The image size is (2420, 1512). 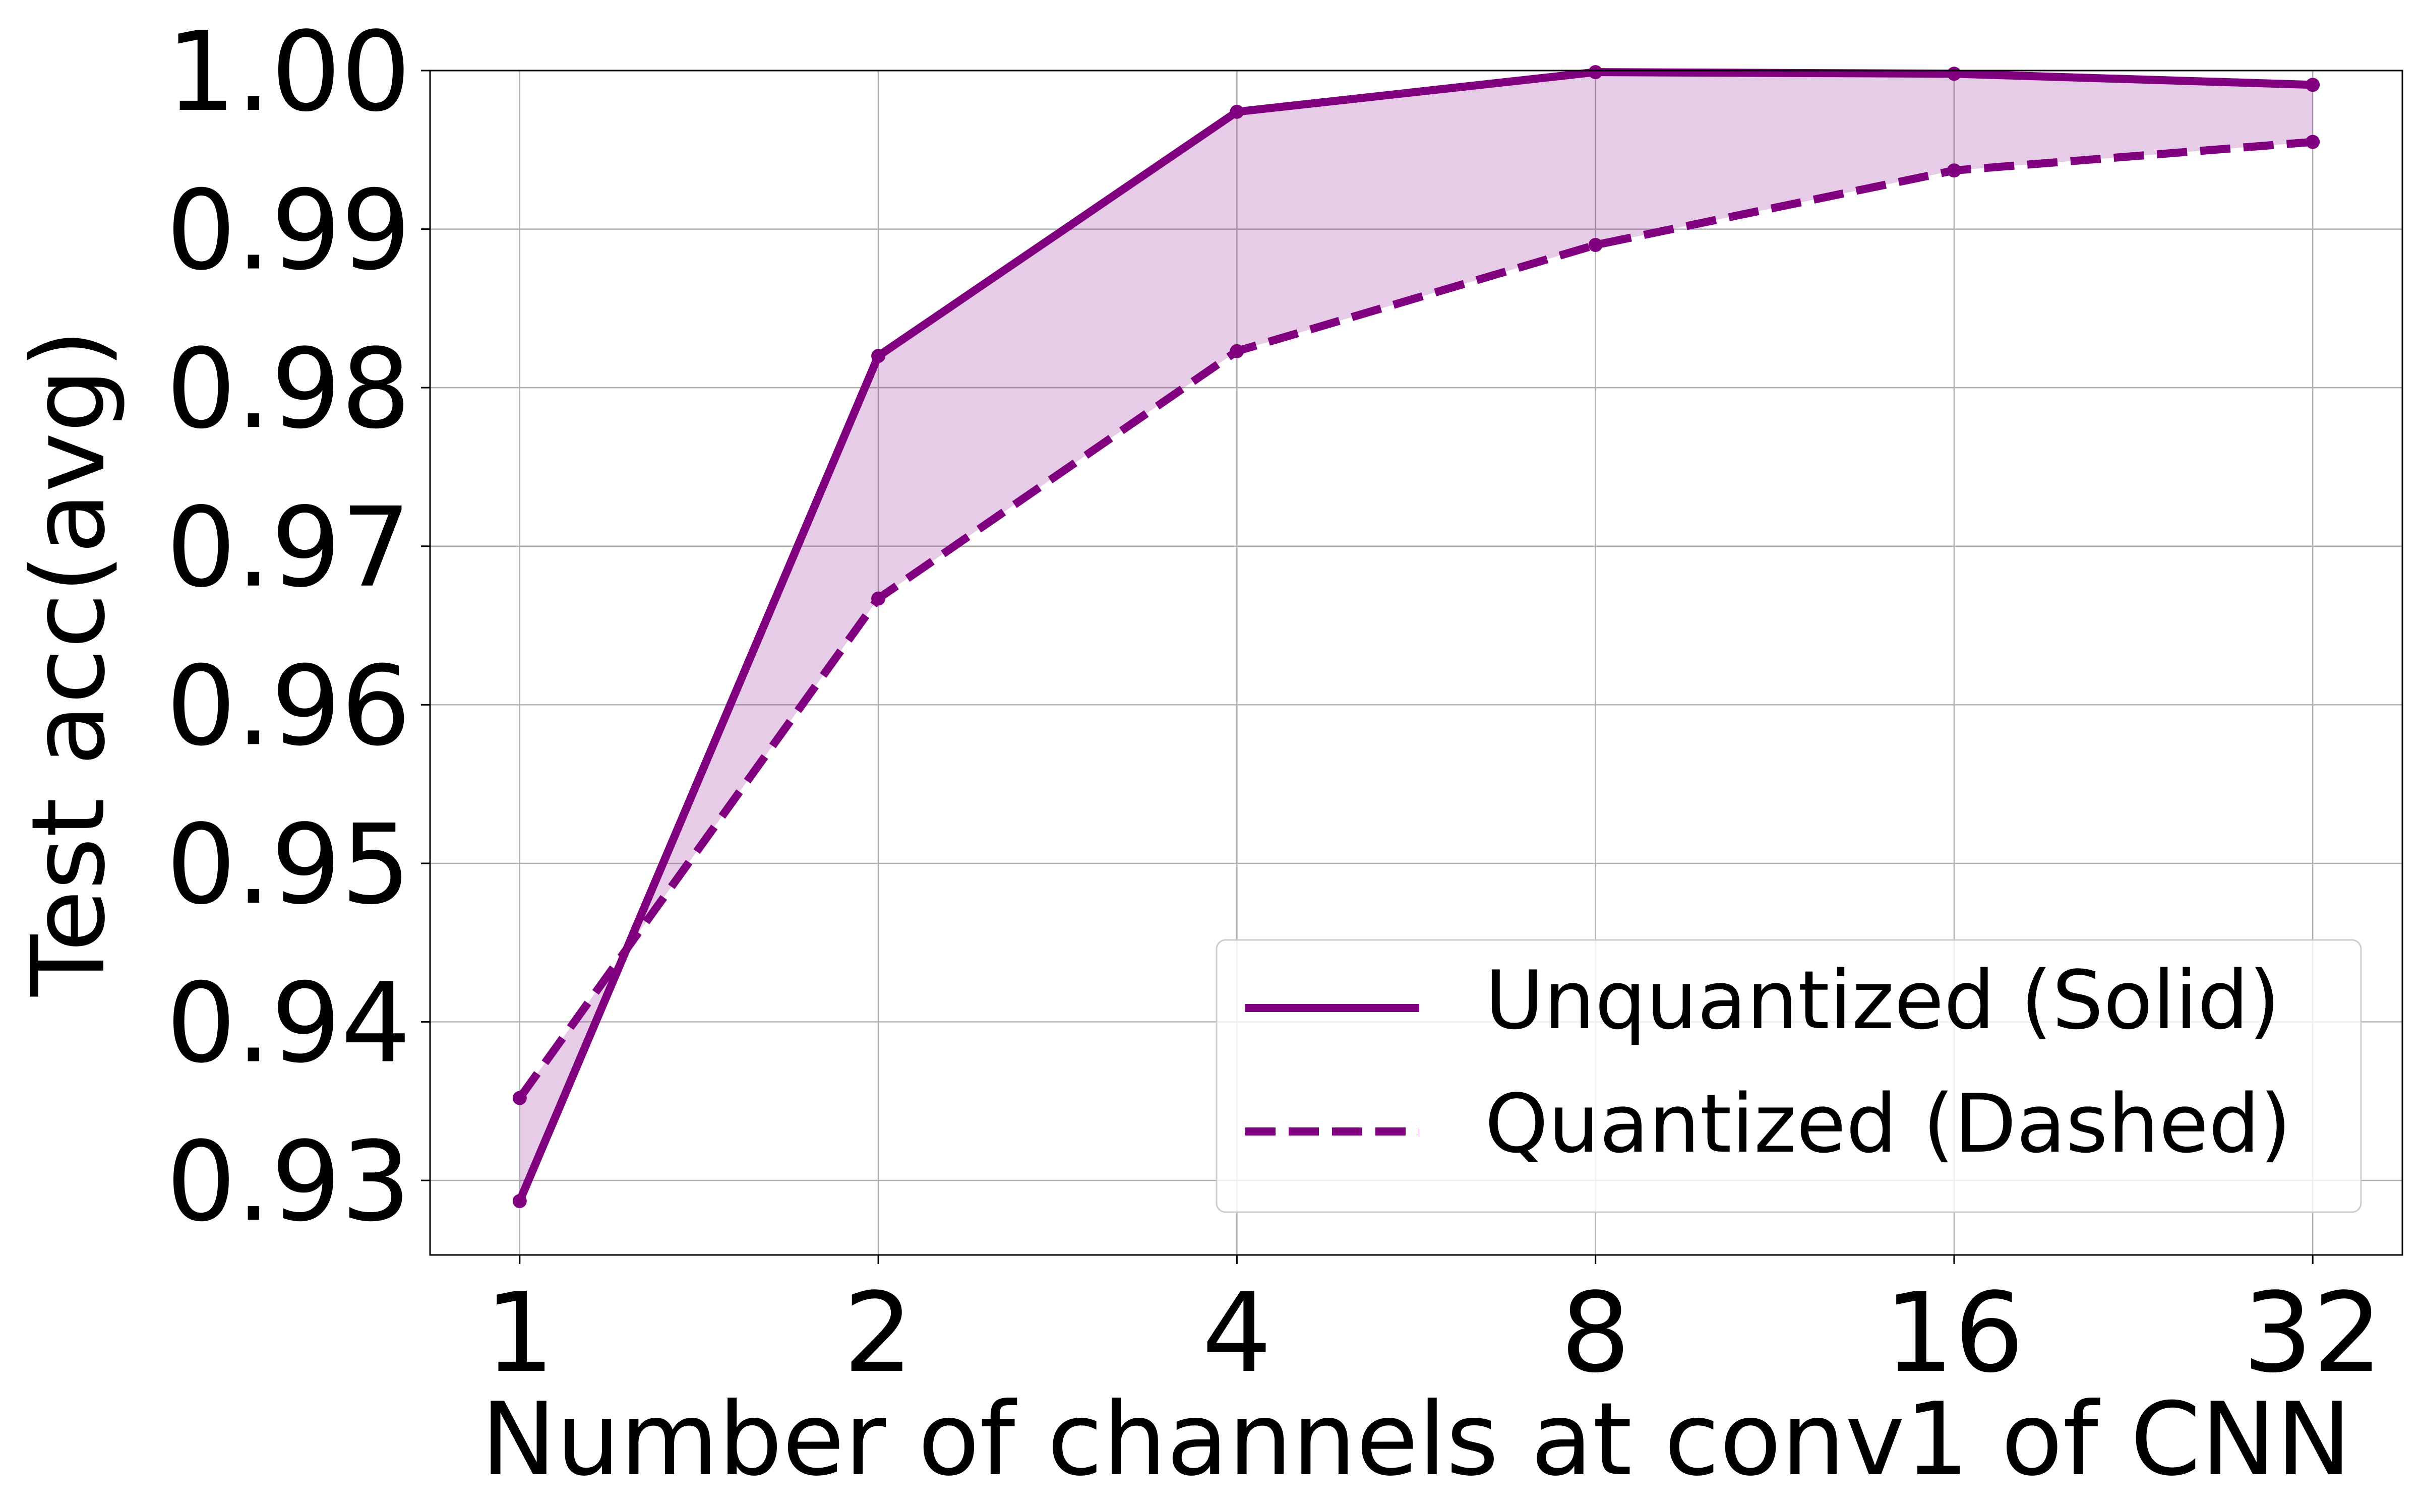 What do you see at coordinates (1954, 1333) in the screenshot?
I see `x-tick-label: 16` at bounding box center [1954, 1333].